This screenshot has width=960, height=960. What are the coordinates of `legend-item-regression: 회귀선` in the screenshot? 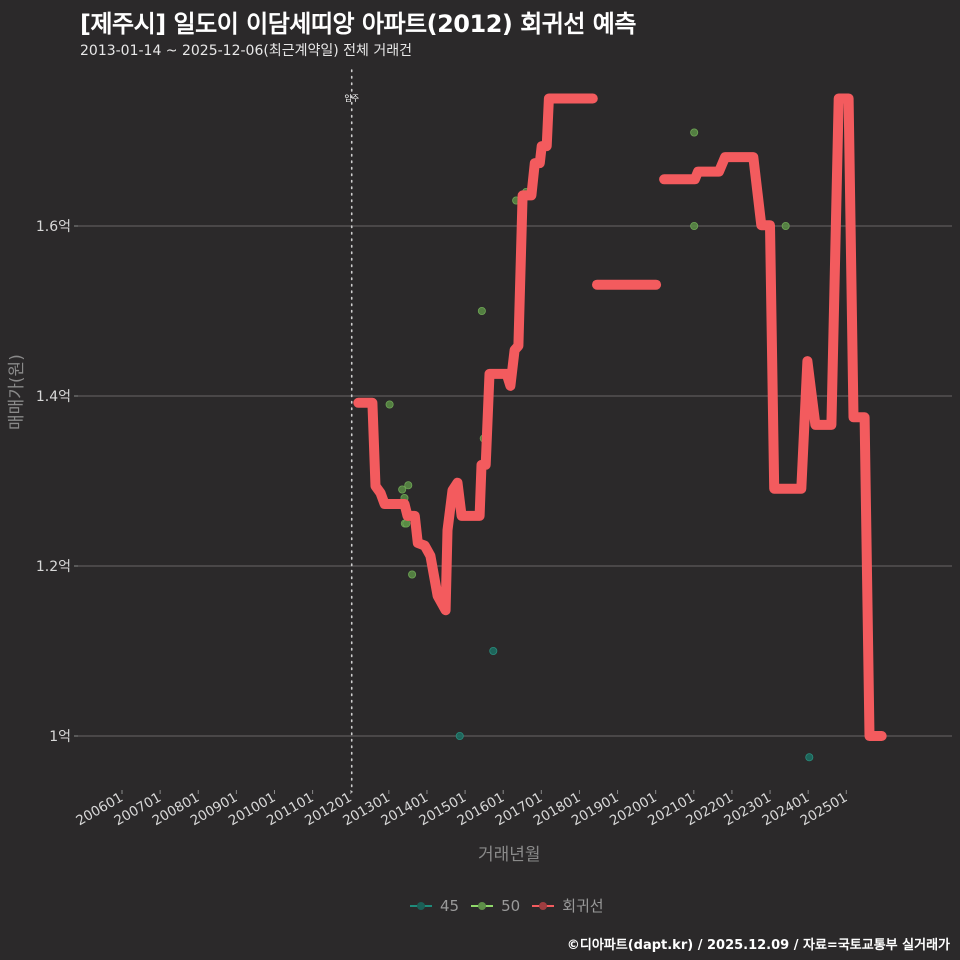 It's located at (568, 905).